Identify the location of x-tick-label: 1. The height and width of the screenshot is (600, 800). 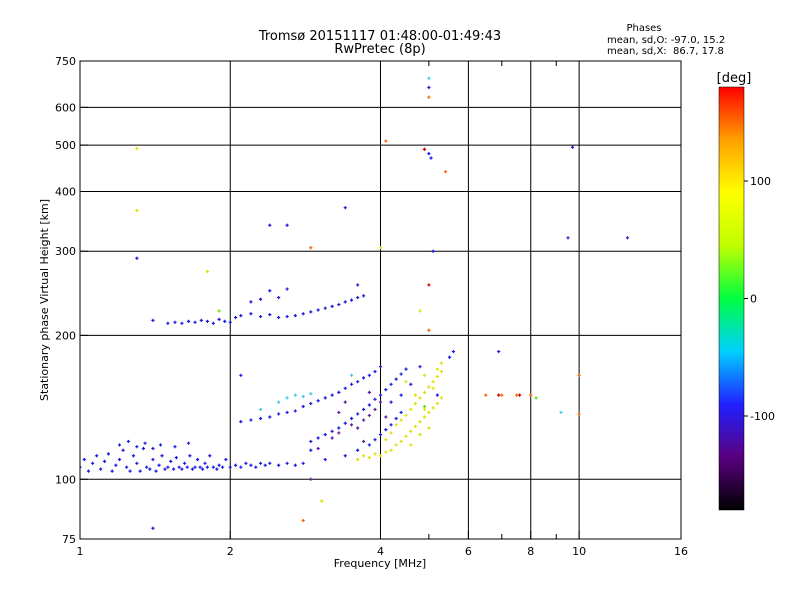
(80, 551).